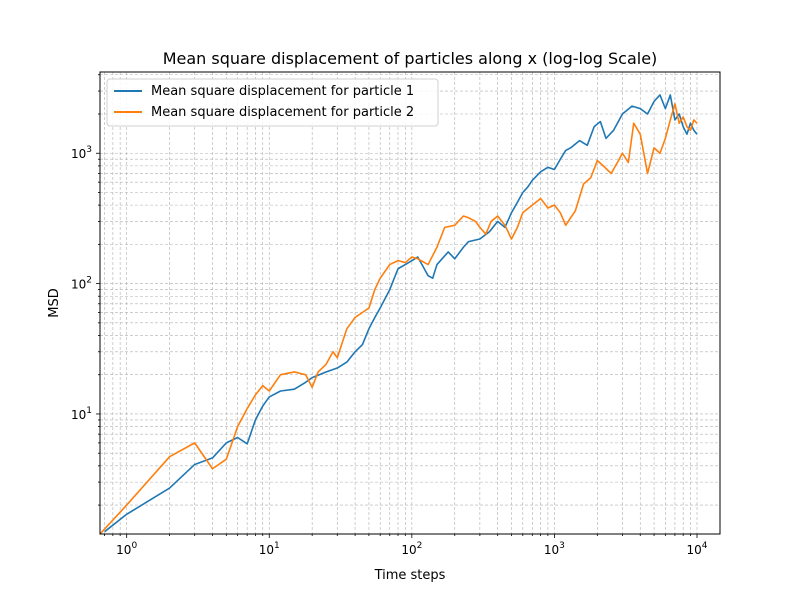  I want to click on y-tick-label: 10³, so click(81, 153).